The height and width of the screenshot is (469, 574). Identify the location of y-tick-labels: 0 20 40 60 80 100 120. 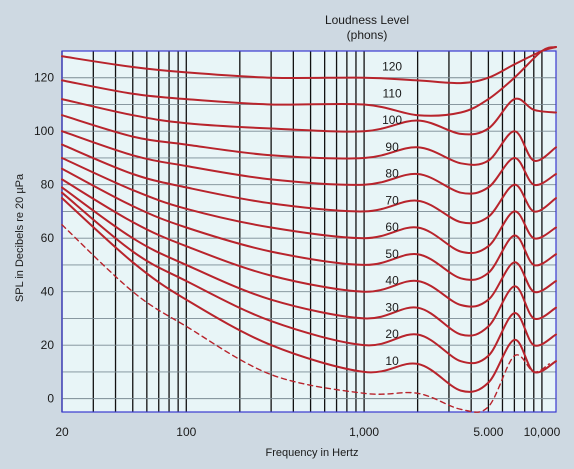
(44, 238).